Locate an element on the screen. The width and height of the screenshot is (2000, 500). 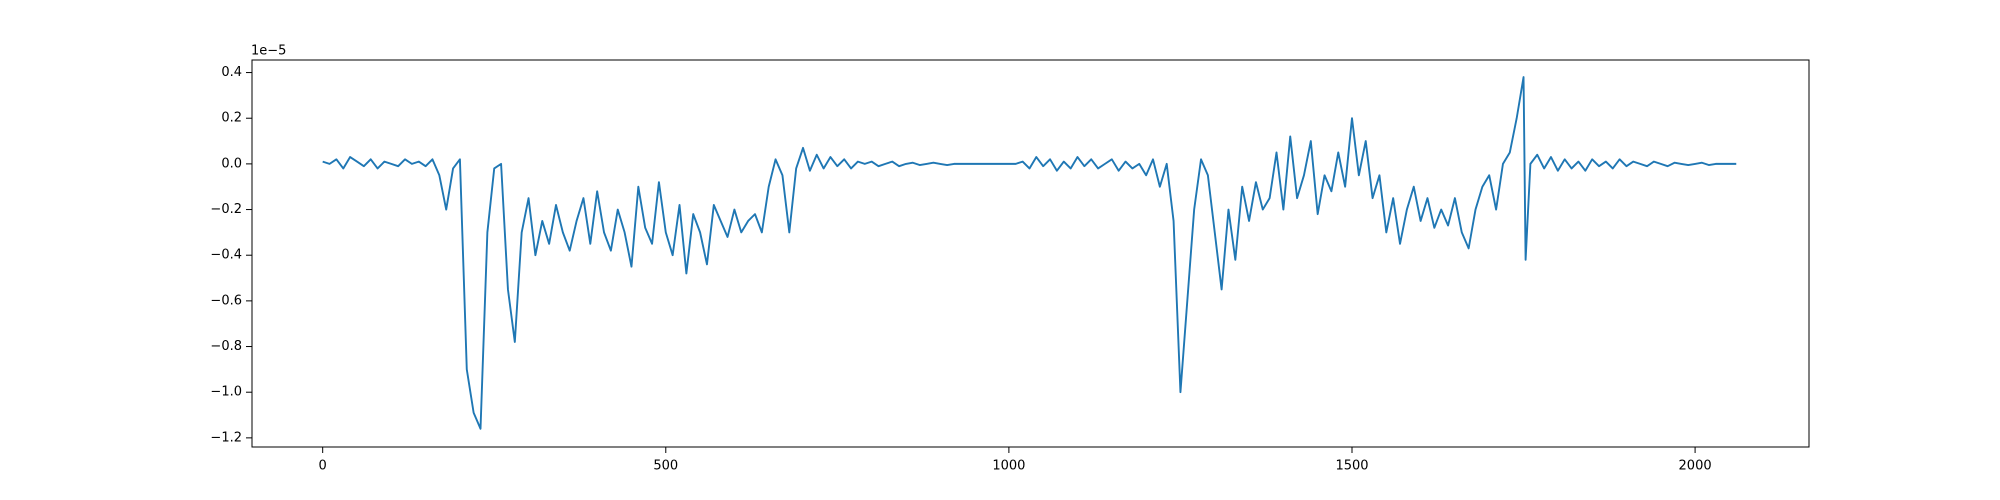
x-tick-label: 1500 is located at coordinates (1351, 466).